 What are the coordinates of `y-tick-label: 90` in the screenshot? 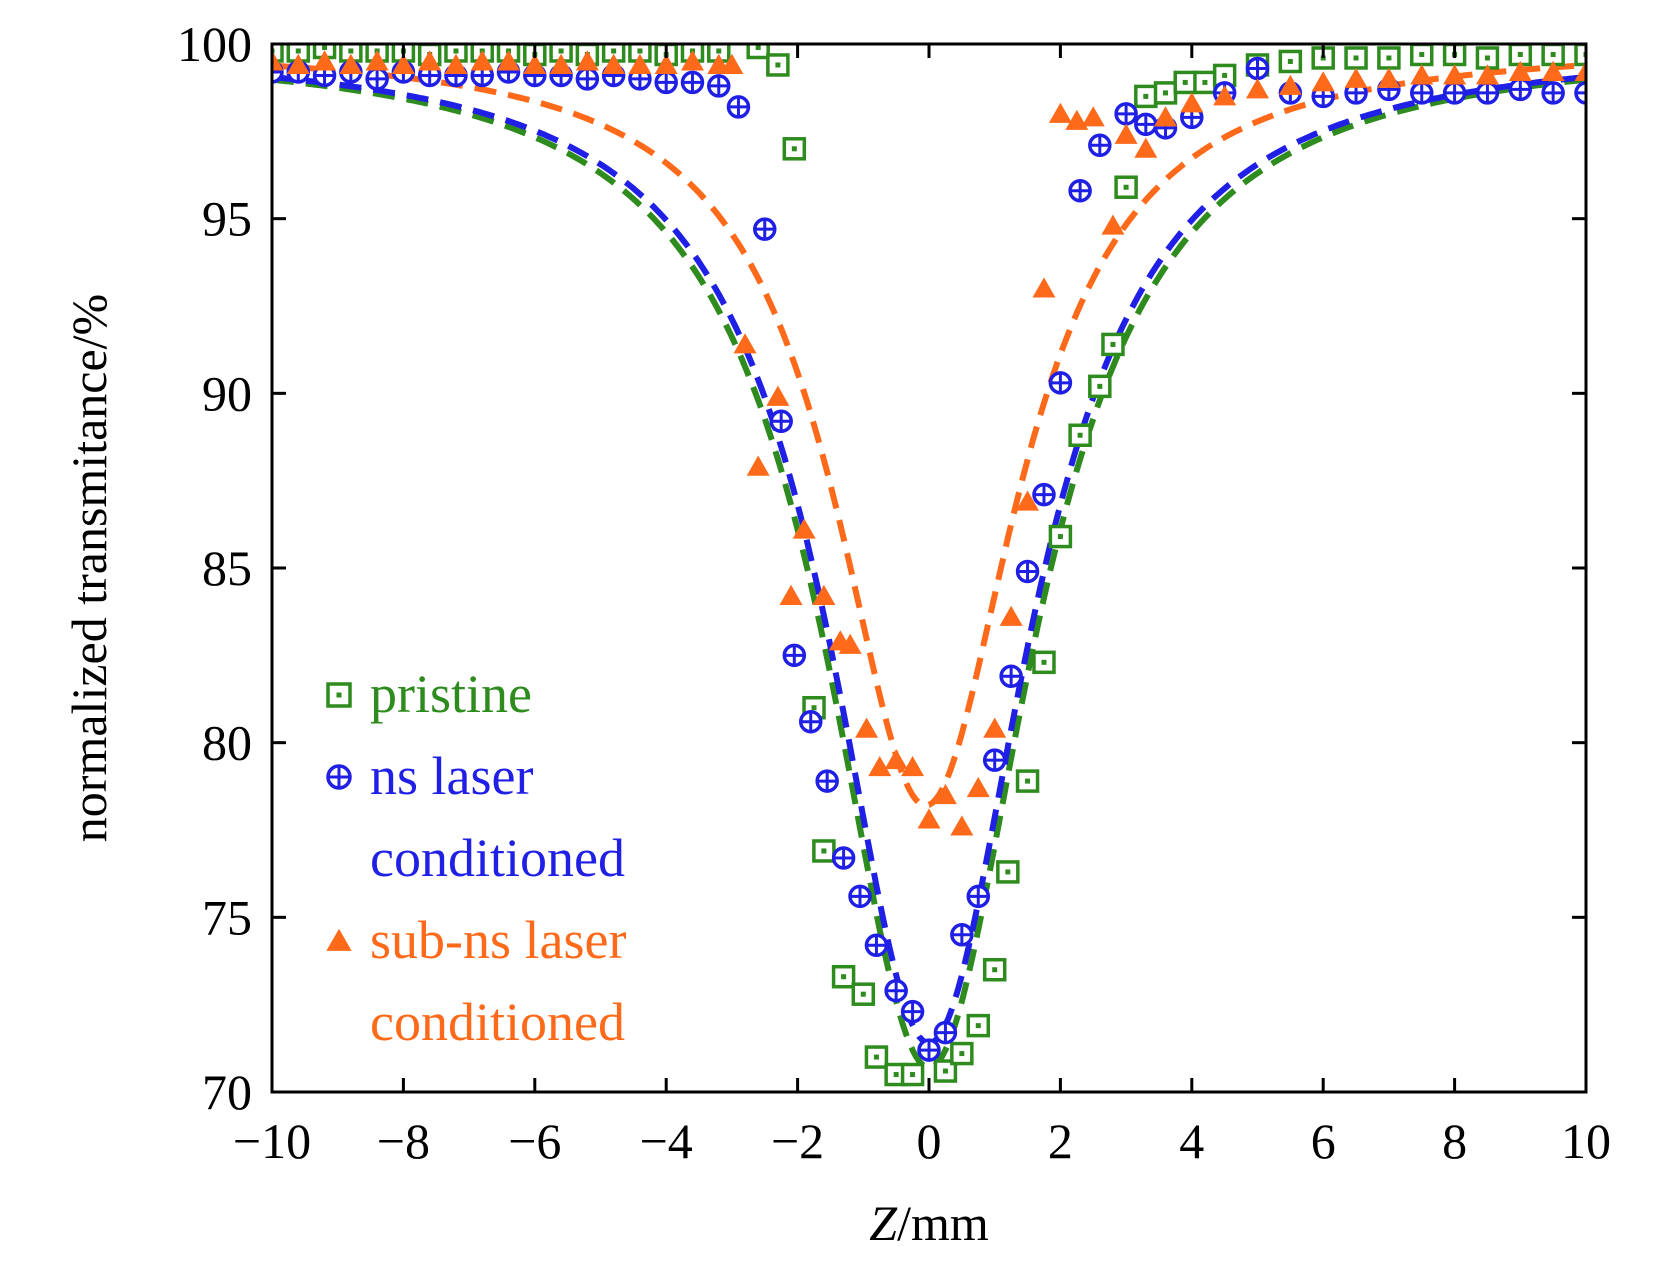 It's located at (227, 393).